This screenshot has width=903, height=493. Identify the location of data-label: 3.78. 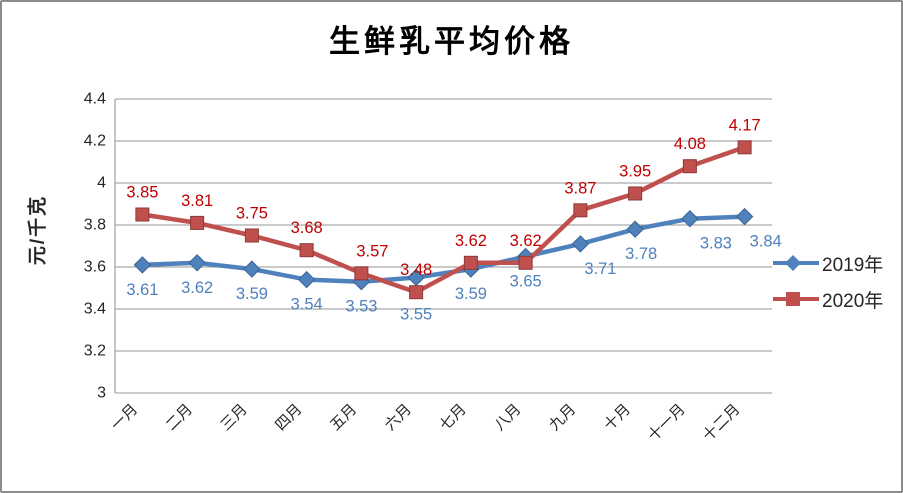
(641, 254).